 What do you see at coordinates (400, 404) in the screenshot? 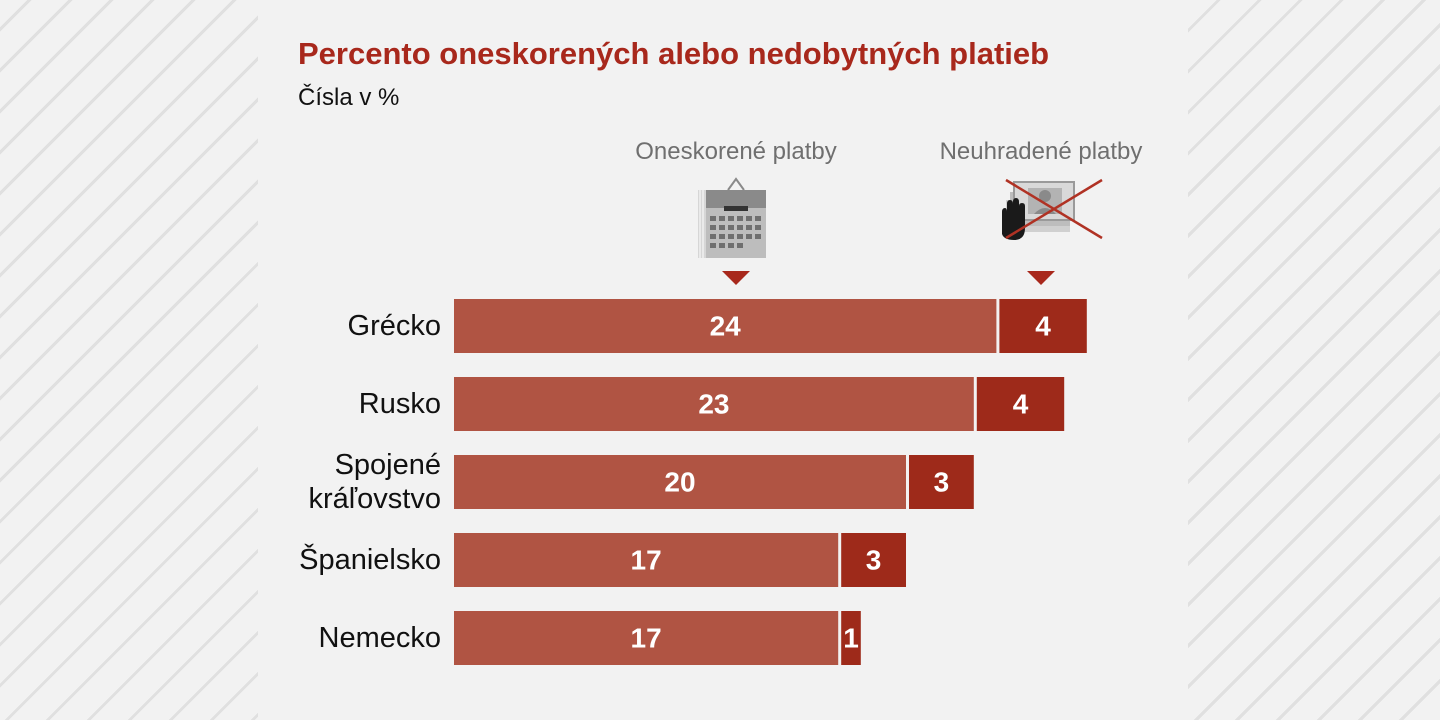
I see `category-label: Rusko` at bounding box center [400, 404].